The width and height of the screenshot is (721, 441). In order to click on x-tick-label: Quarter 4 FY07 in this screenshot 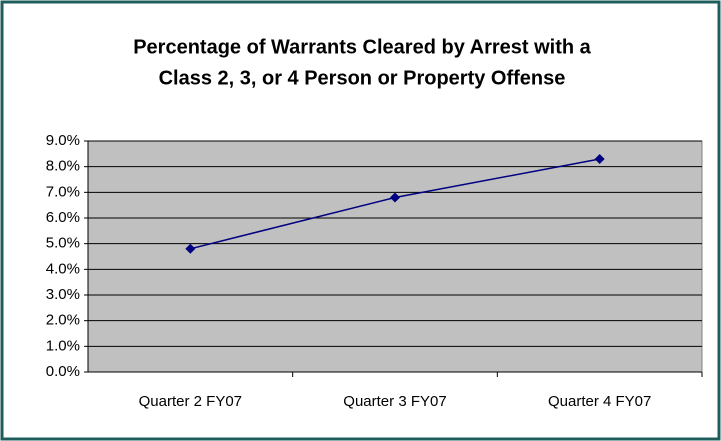, I will do `click(599, 401)`.